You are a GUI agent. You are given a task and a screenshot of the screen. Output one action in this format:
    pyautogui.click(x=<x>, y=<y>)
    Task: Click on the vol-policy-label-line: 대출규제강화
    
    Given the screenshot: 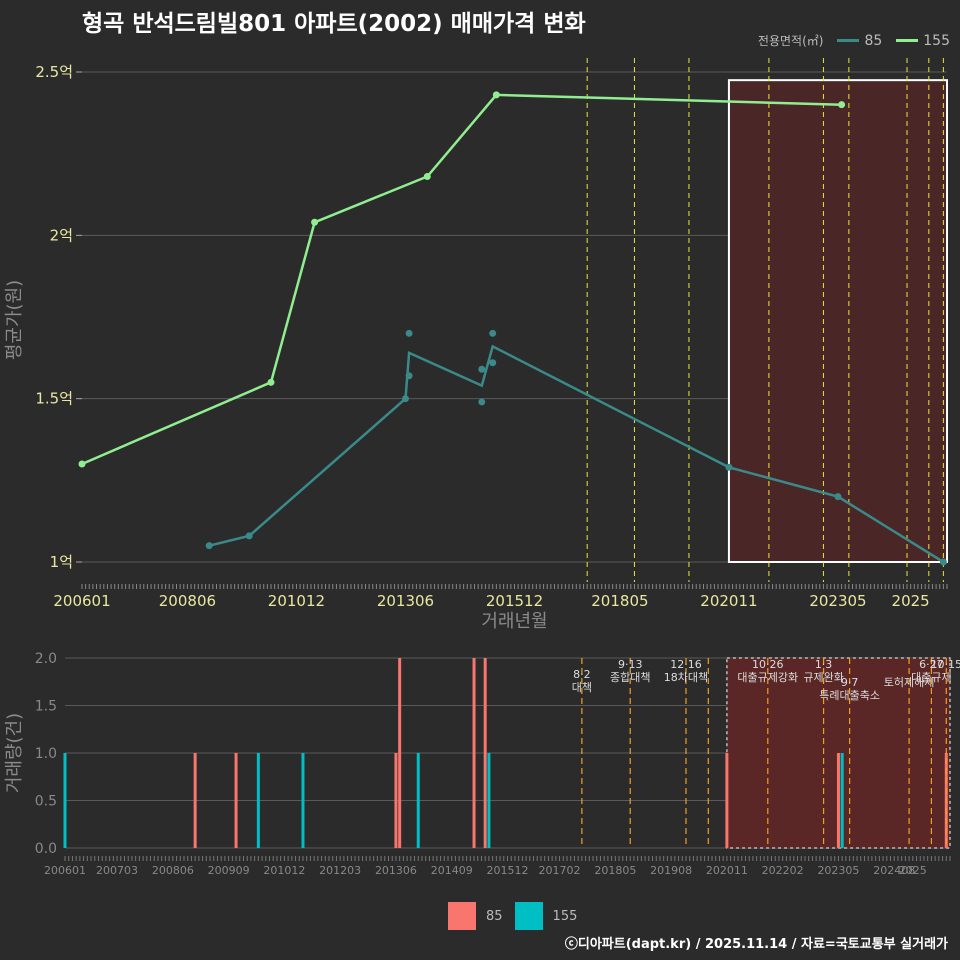 What is the action you would take?
    pyautogui.click(x=767, y=677)
    